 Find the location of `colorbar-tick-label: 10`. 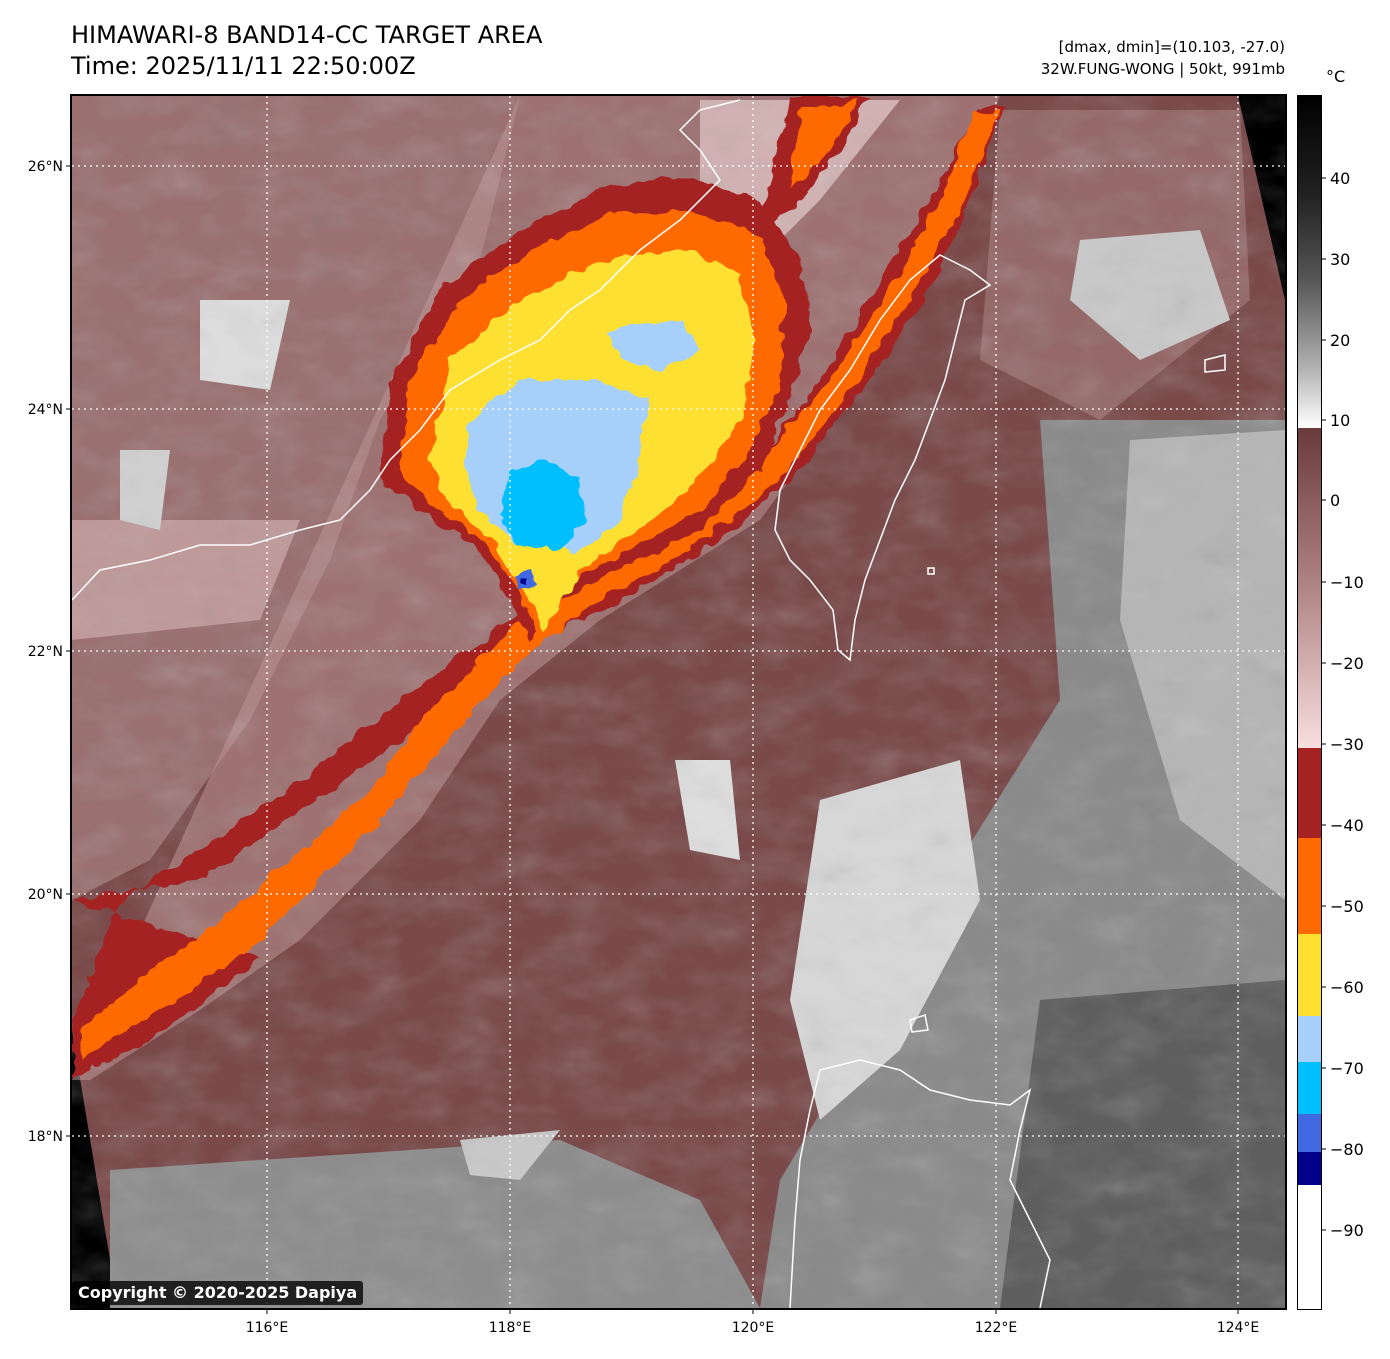

colorbar-tick-label: 10 is located at coordinates (1340, 420).